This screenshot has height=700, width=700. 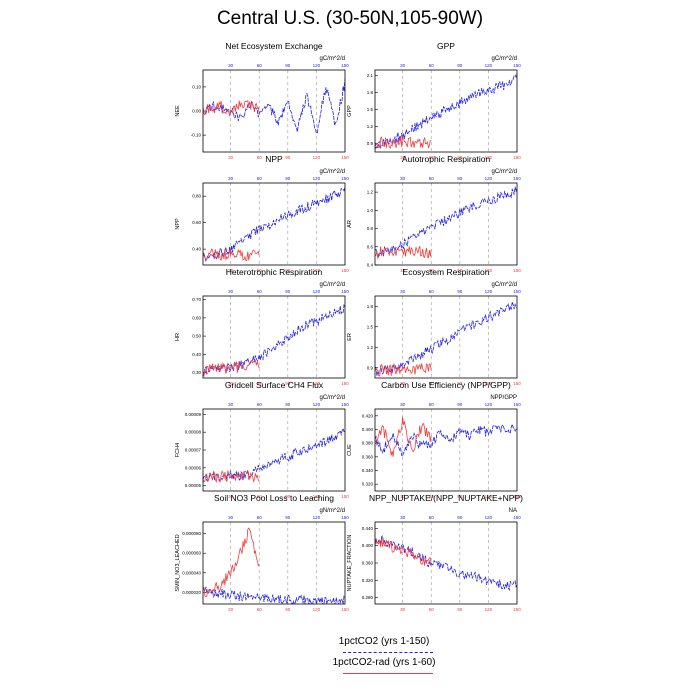 What do you see at coordinates (446, 46) in the screenshot?
I see `panel-title: GPP` at bounding box center [446, 46].